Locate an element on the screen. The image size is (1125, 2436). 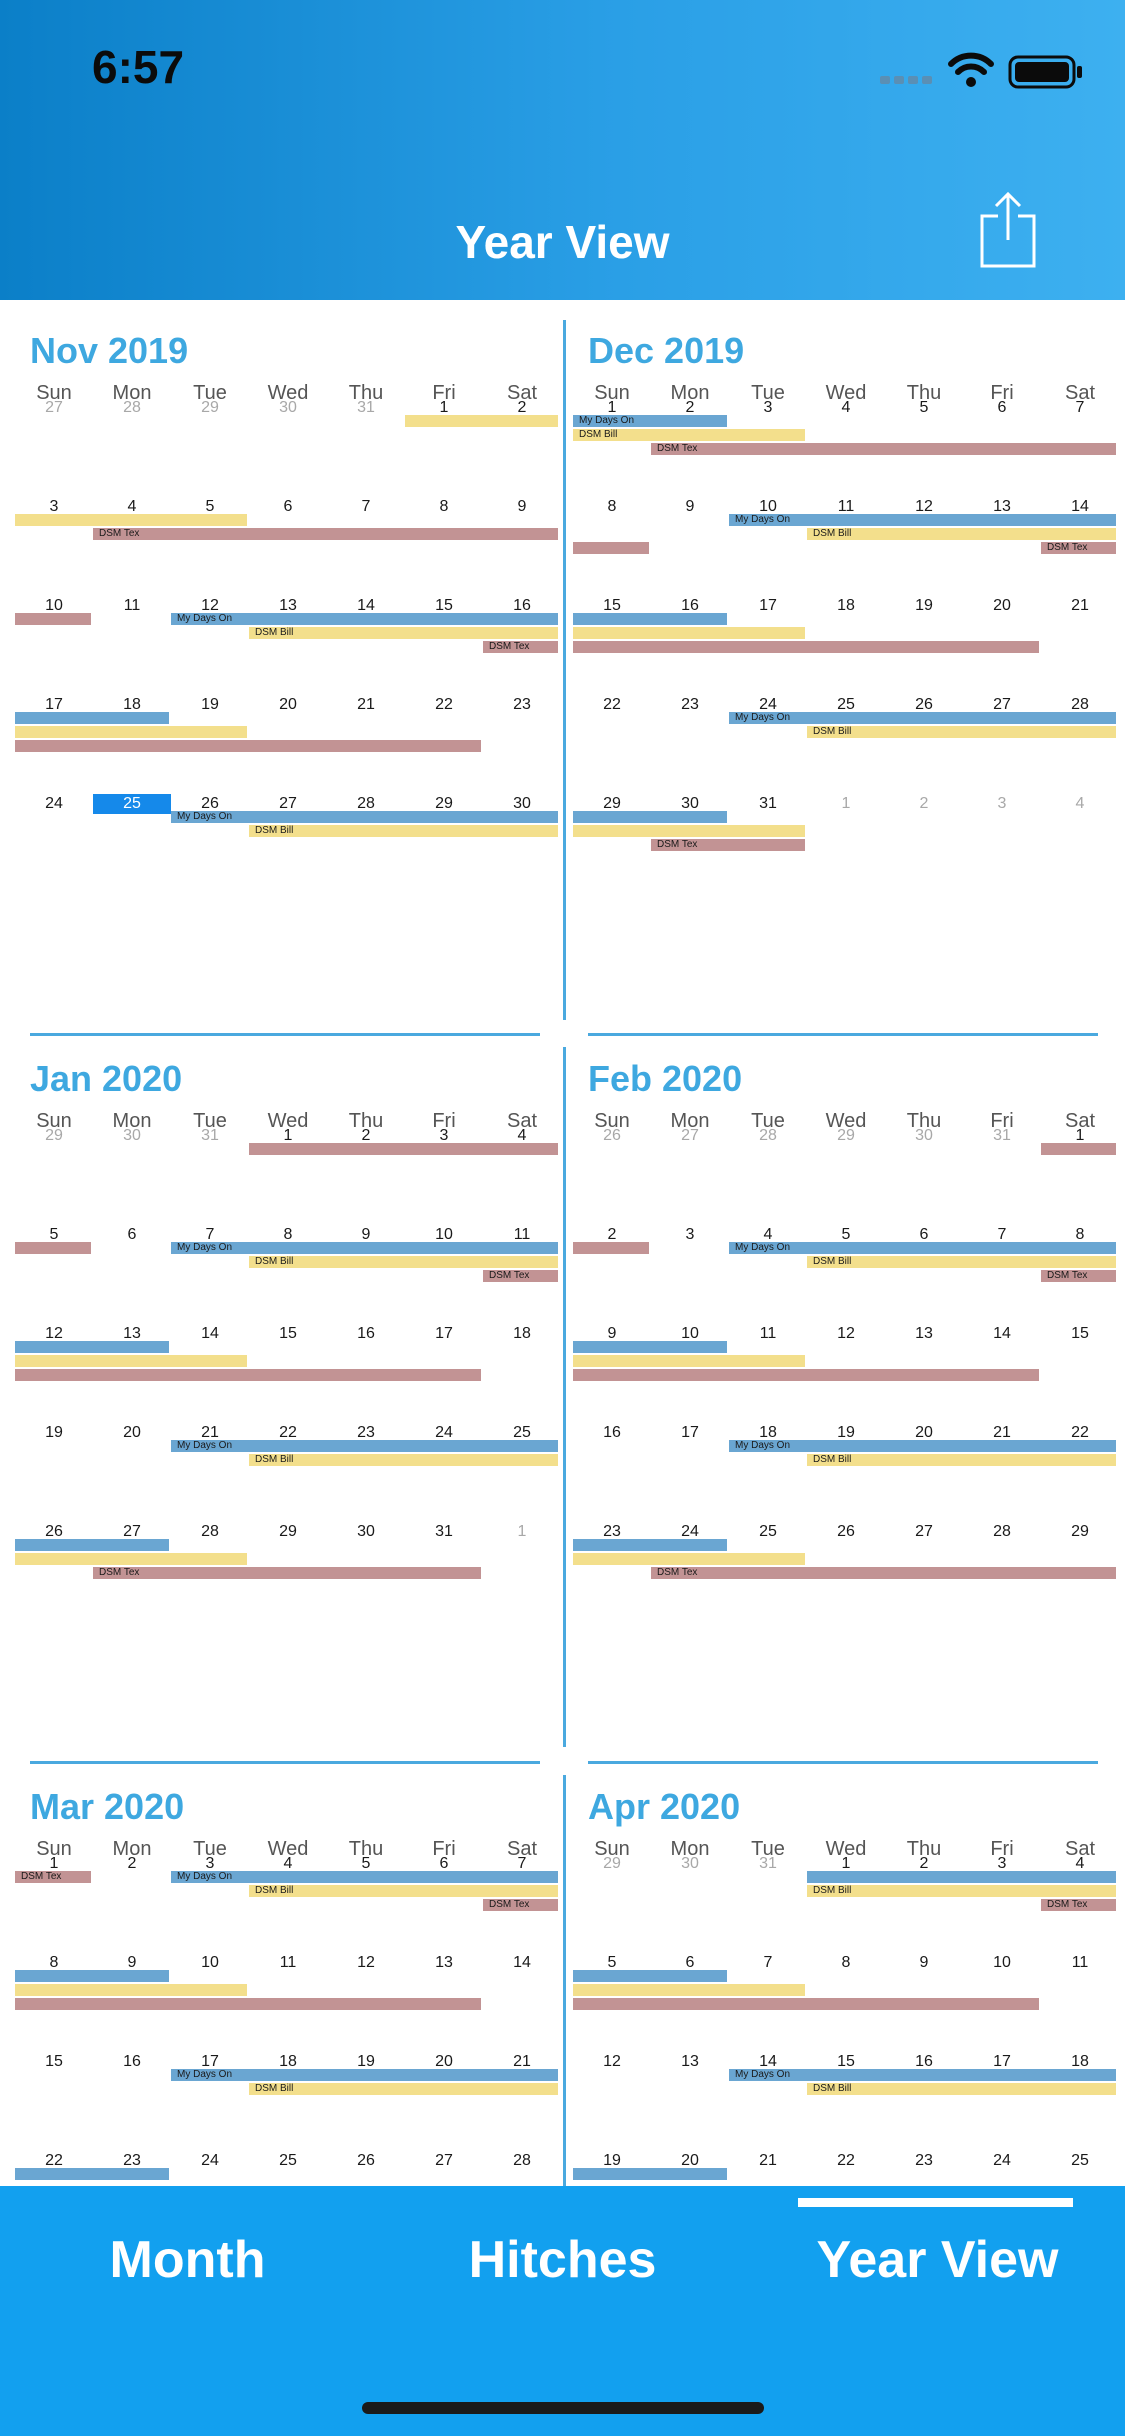
share-icon is located at coordinates (1008, 230).